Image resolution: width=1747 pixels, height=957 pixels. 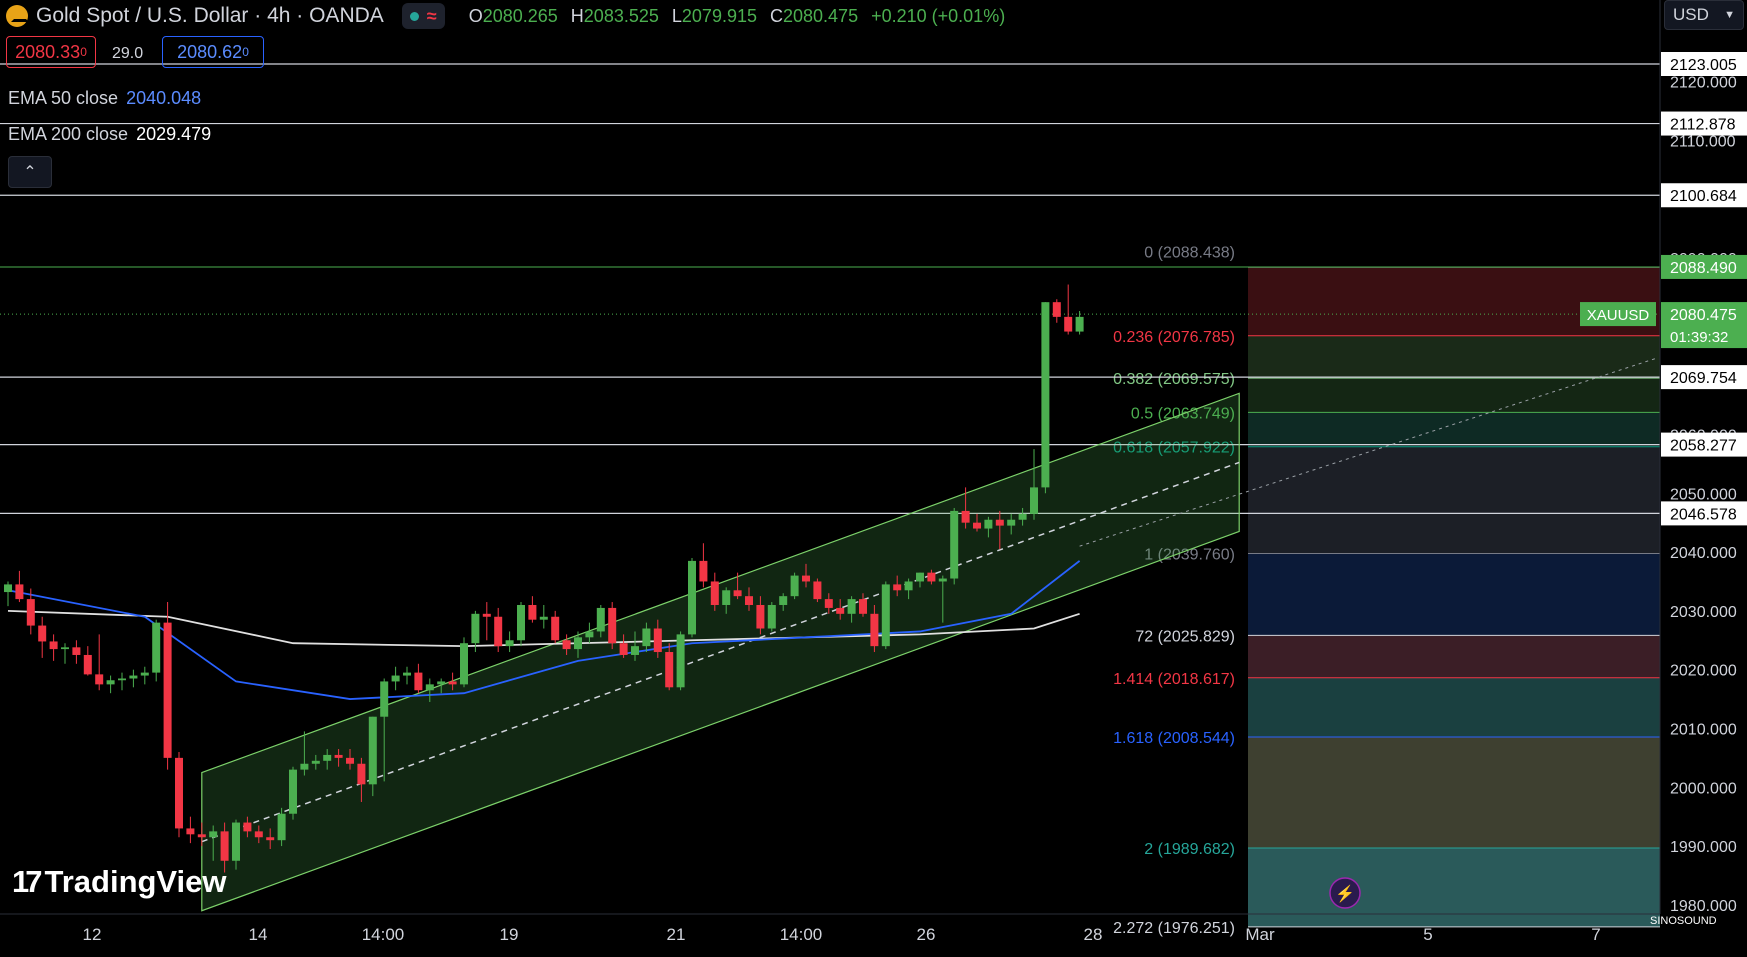 I want to click on price-axis, so click(x=1703, y=476).